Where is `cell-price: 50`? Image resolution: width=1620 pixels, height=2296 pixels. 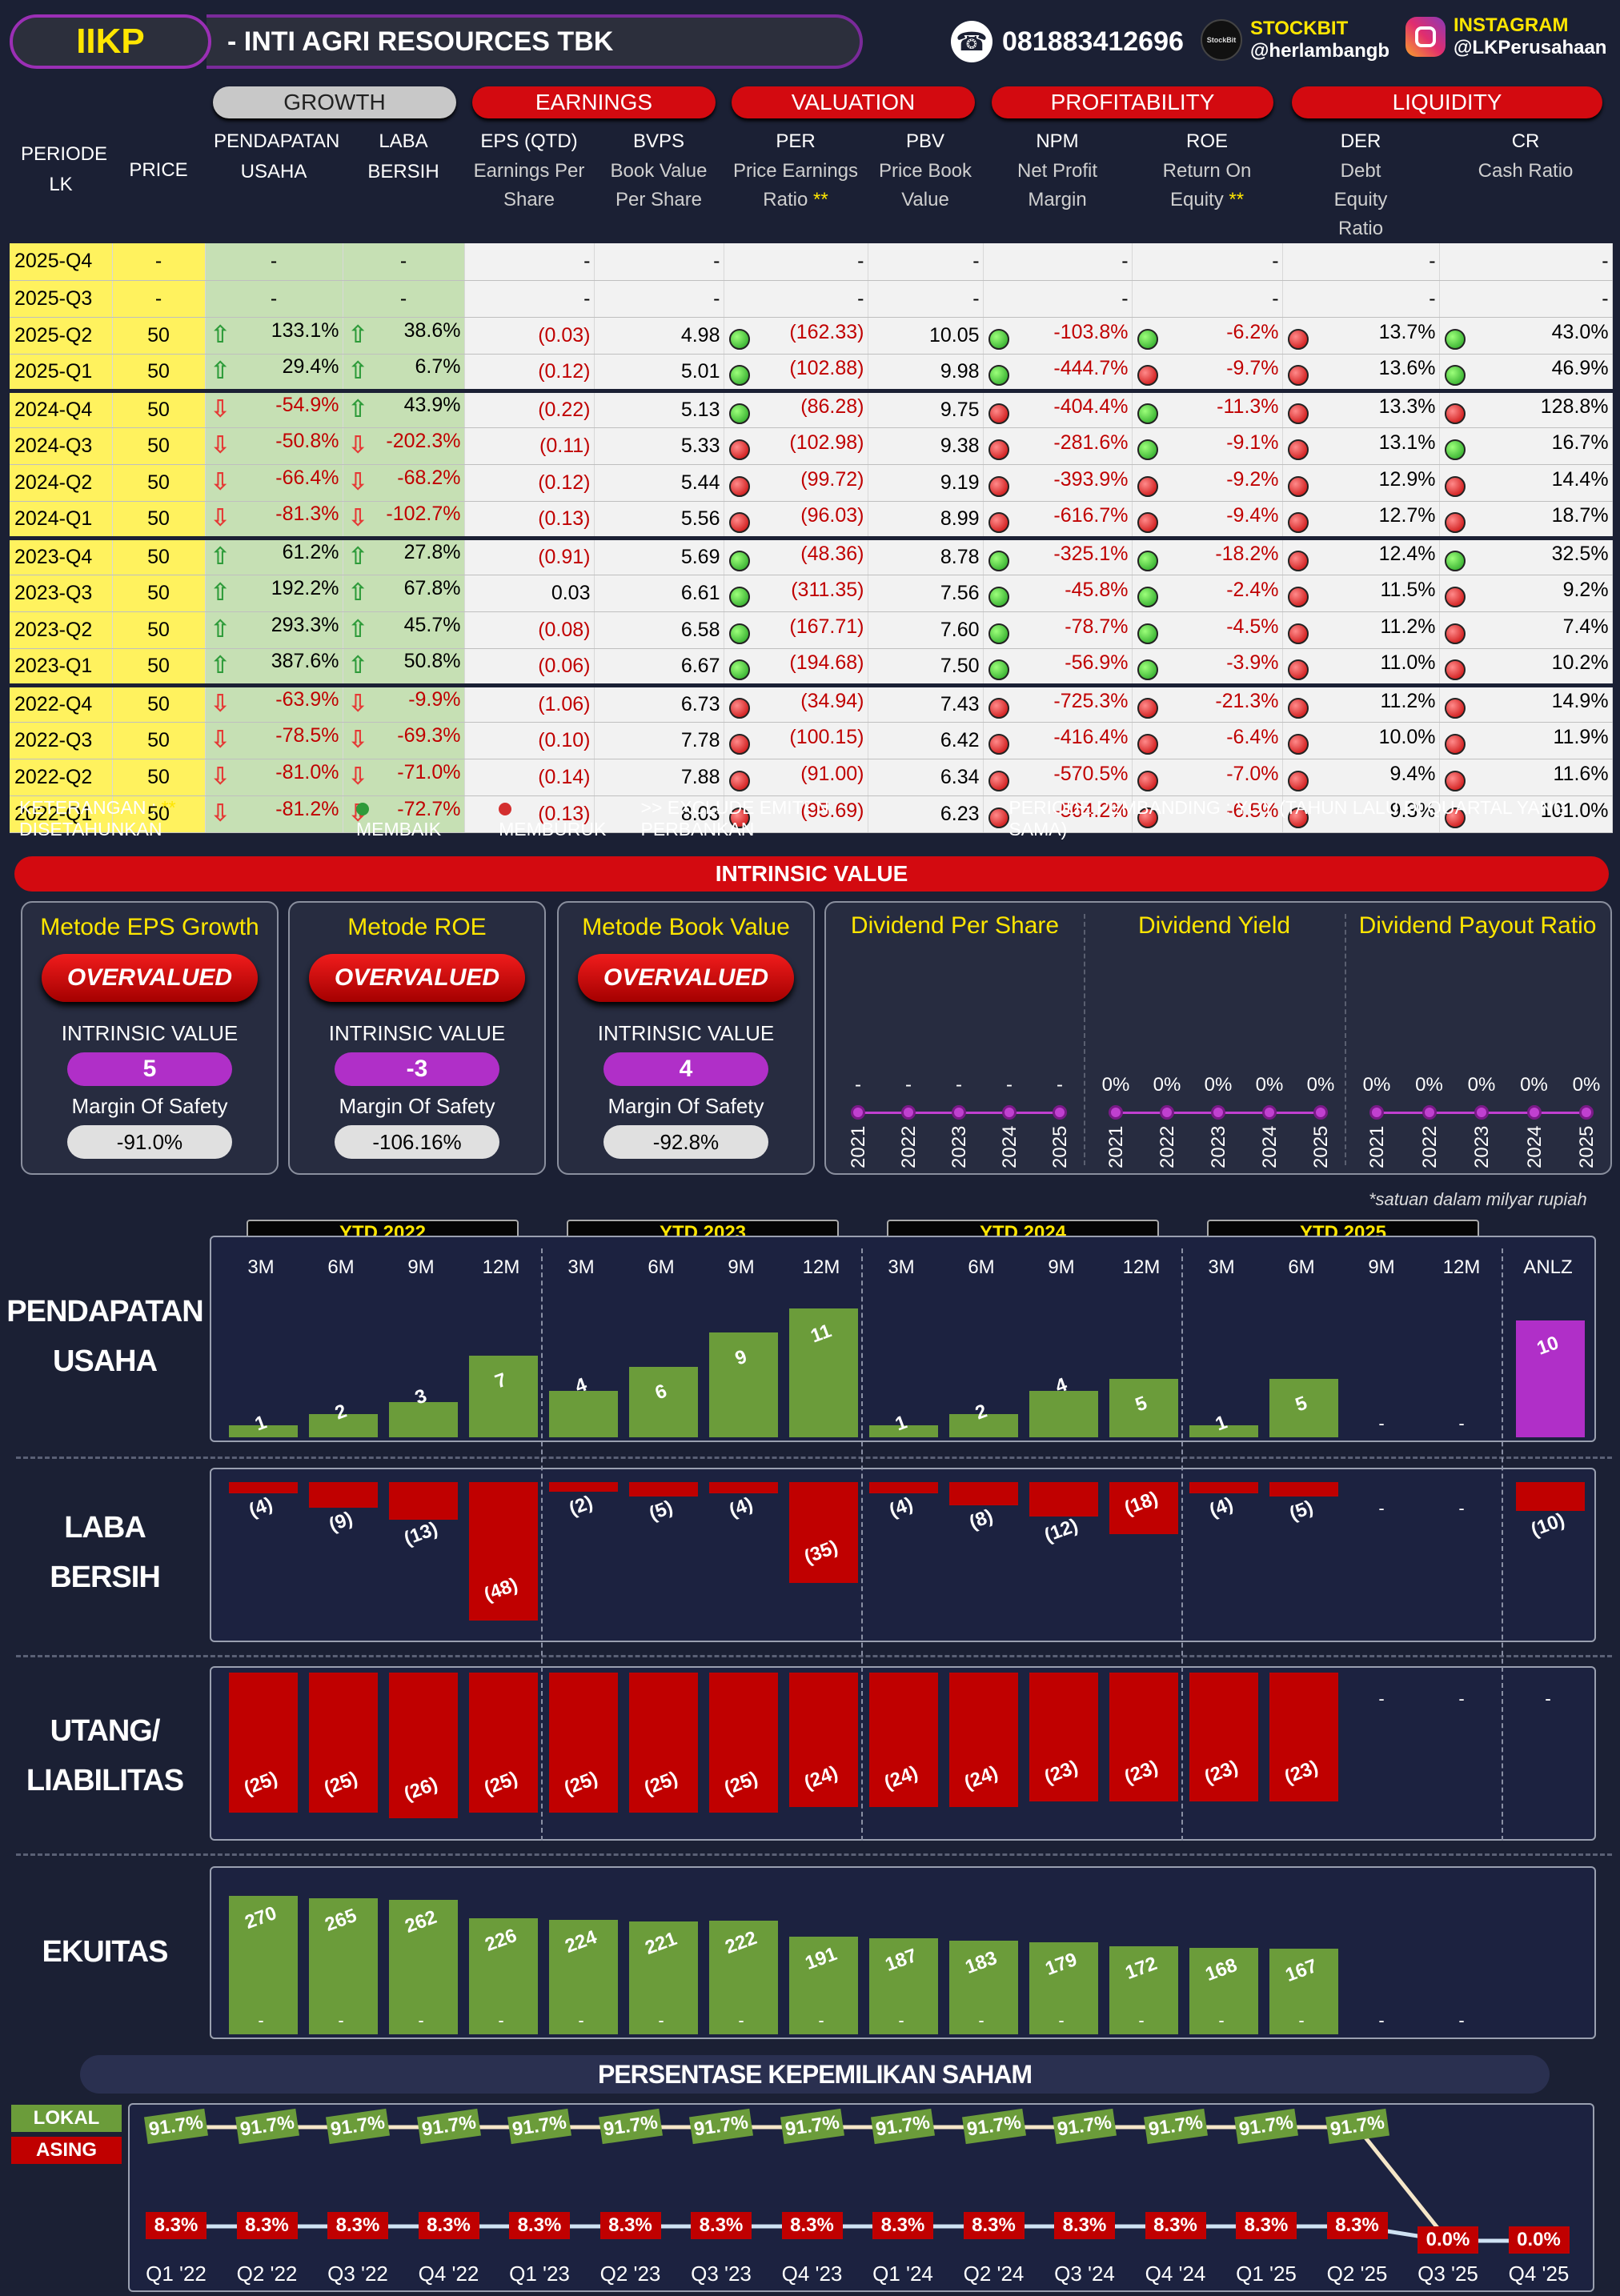 cell-price: 50 is located at coordinates (159, 372).